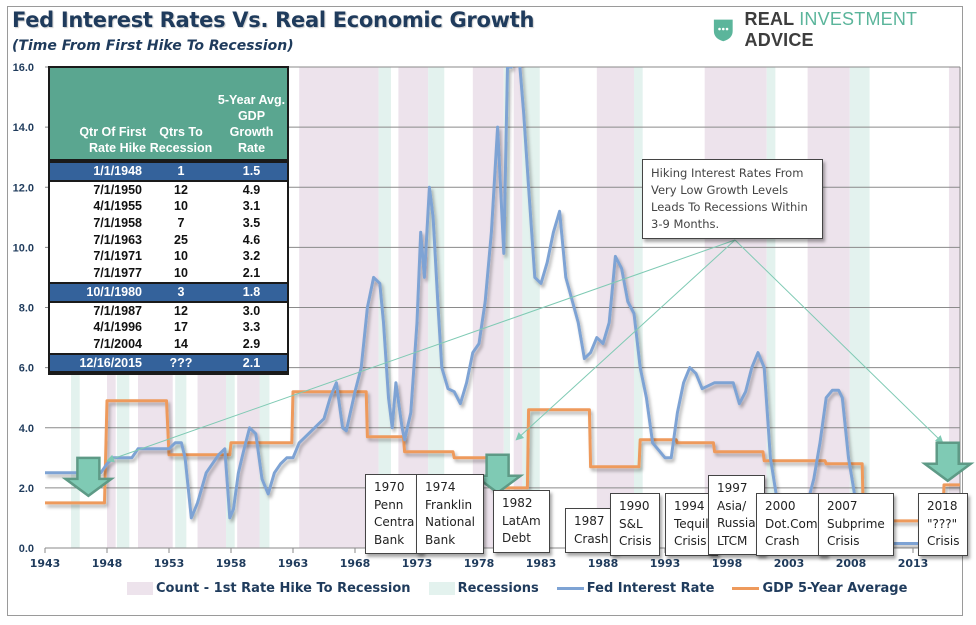 The height and width of the screenshot is (625, 976). What do you see at coordinates (117, 273) in the screenshot?
I see `cell-date: 7/1/1977` at bounding box center [117, 273].